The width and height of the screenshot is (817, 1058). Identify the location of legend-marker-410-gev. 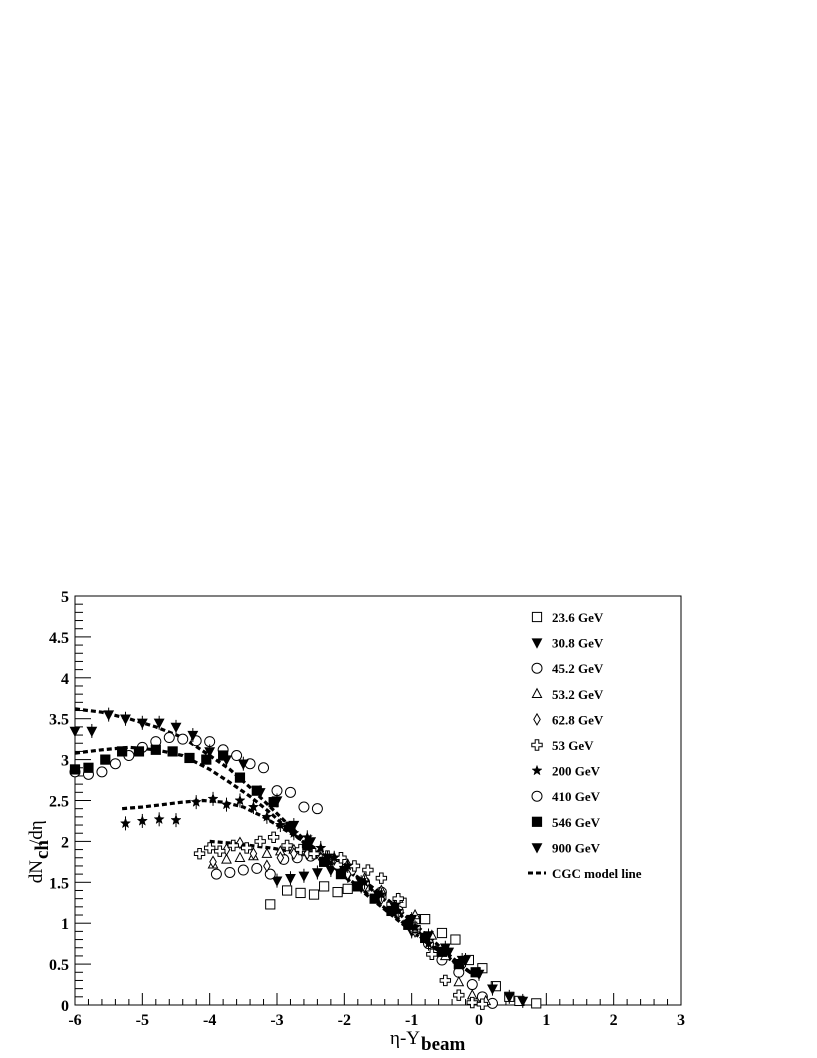
(537, 796).